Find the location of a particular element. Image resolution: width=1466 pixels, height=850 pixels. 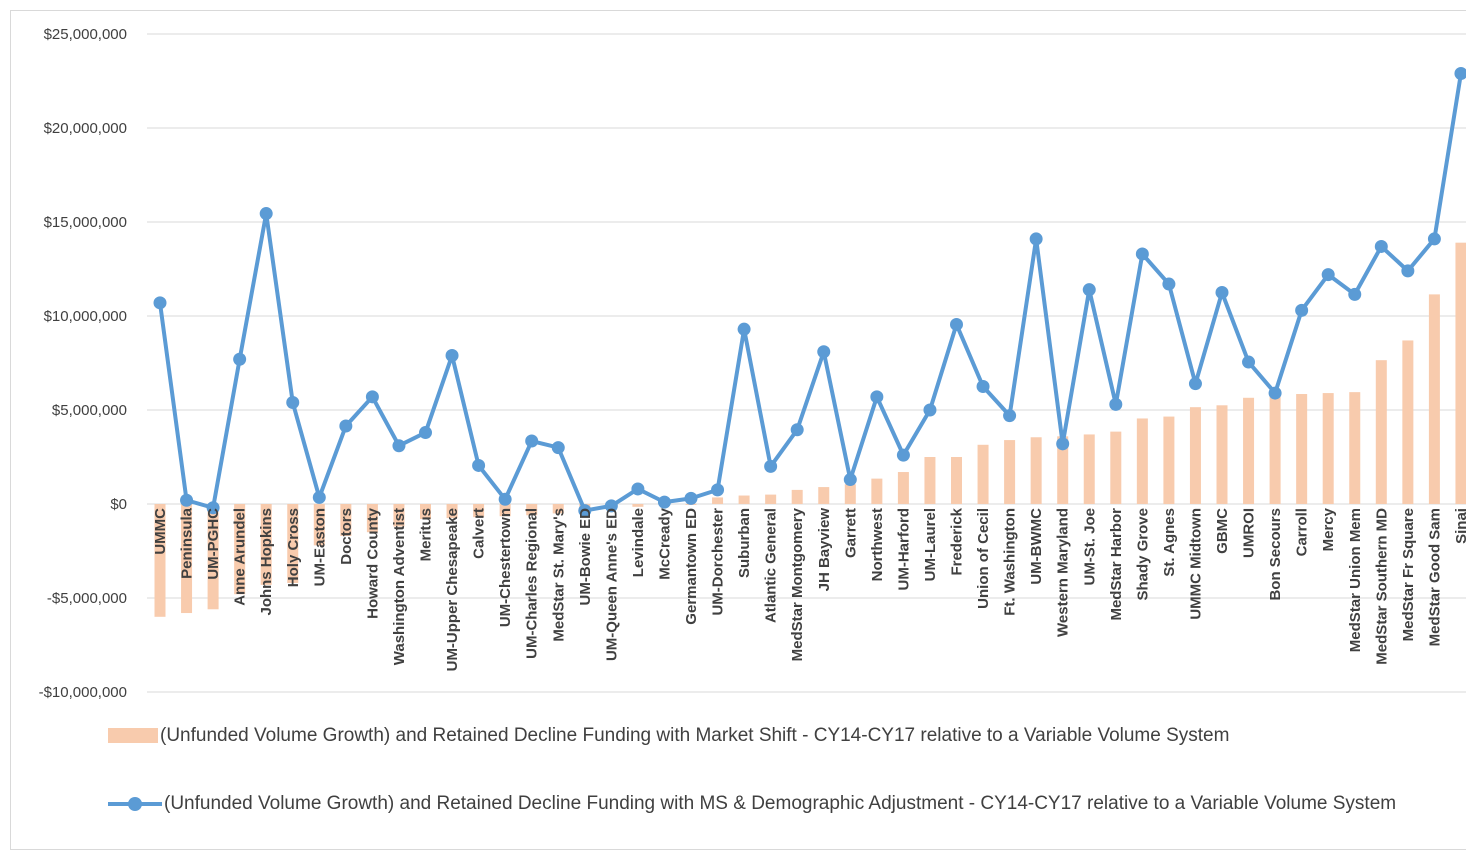

x-tick-label: Northwest is located at coordinates (877, 544).